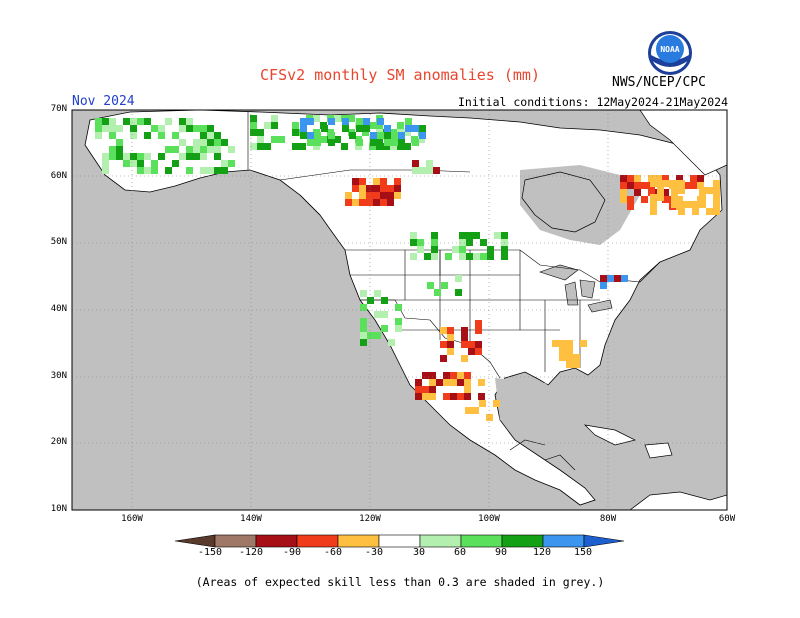 The image size is (800, 618). I want to click on lat-label-60n: 60N, so click(58, 176).